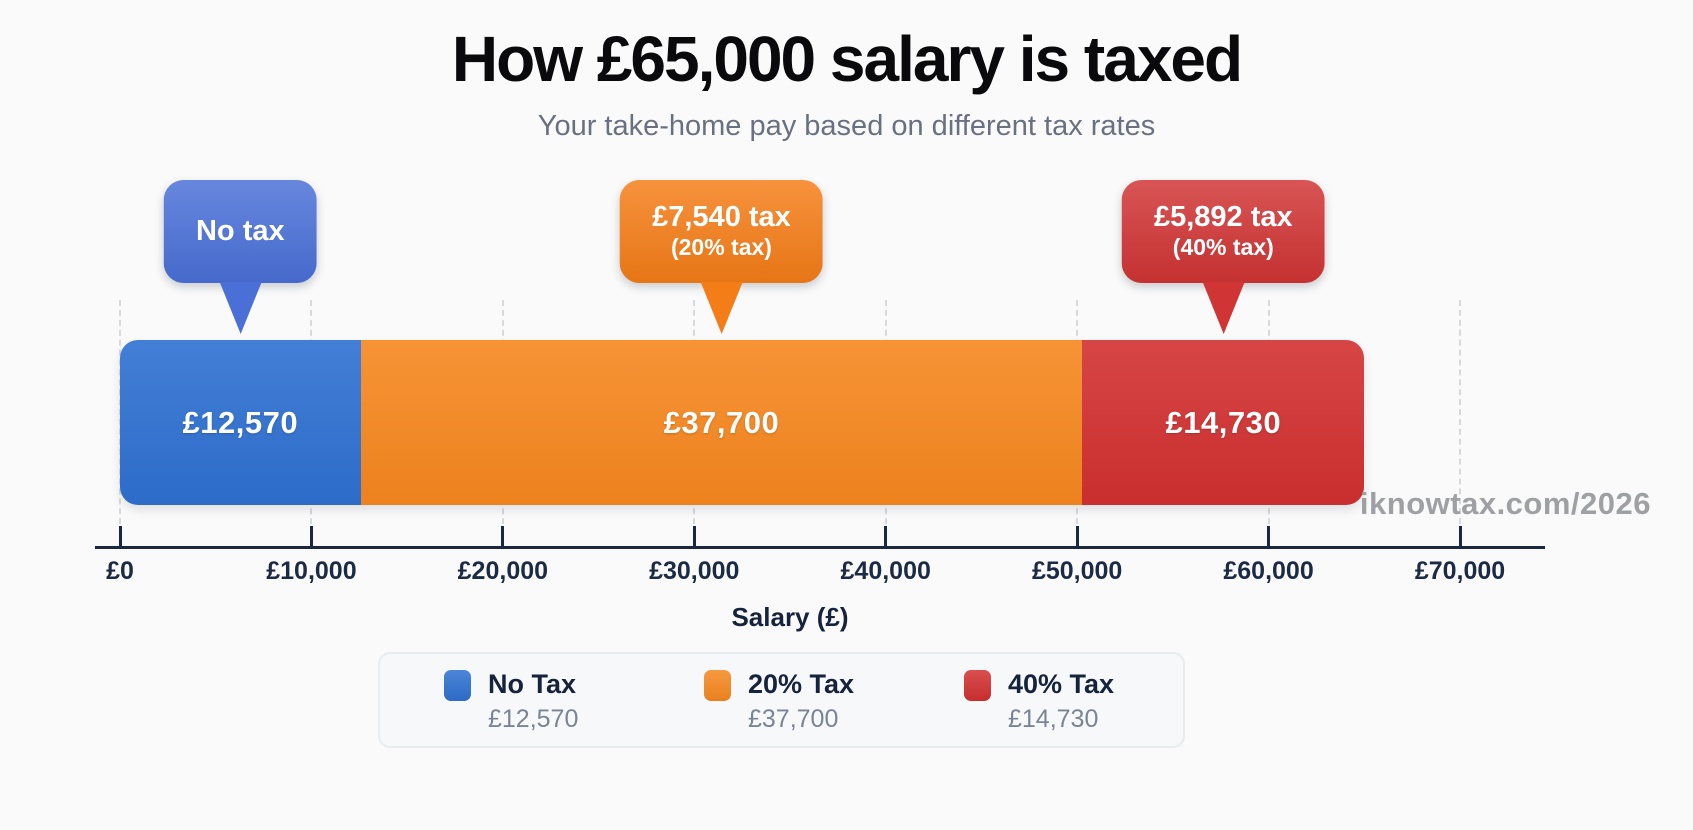  I want to click on legend-text: 20% Tax £37,700, so click(801, 701).